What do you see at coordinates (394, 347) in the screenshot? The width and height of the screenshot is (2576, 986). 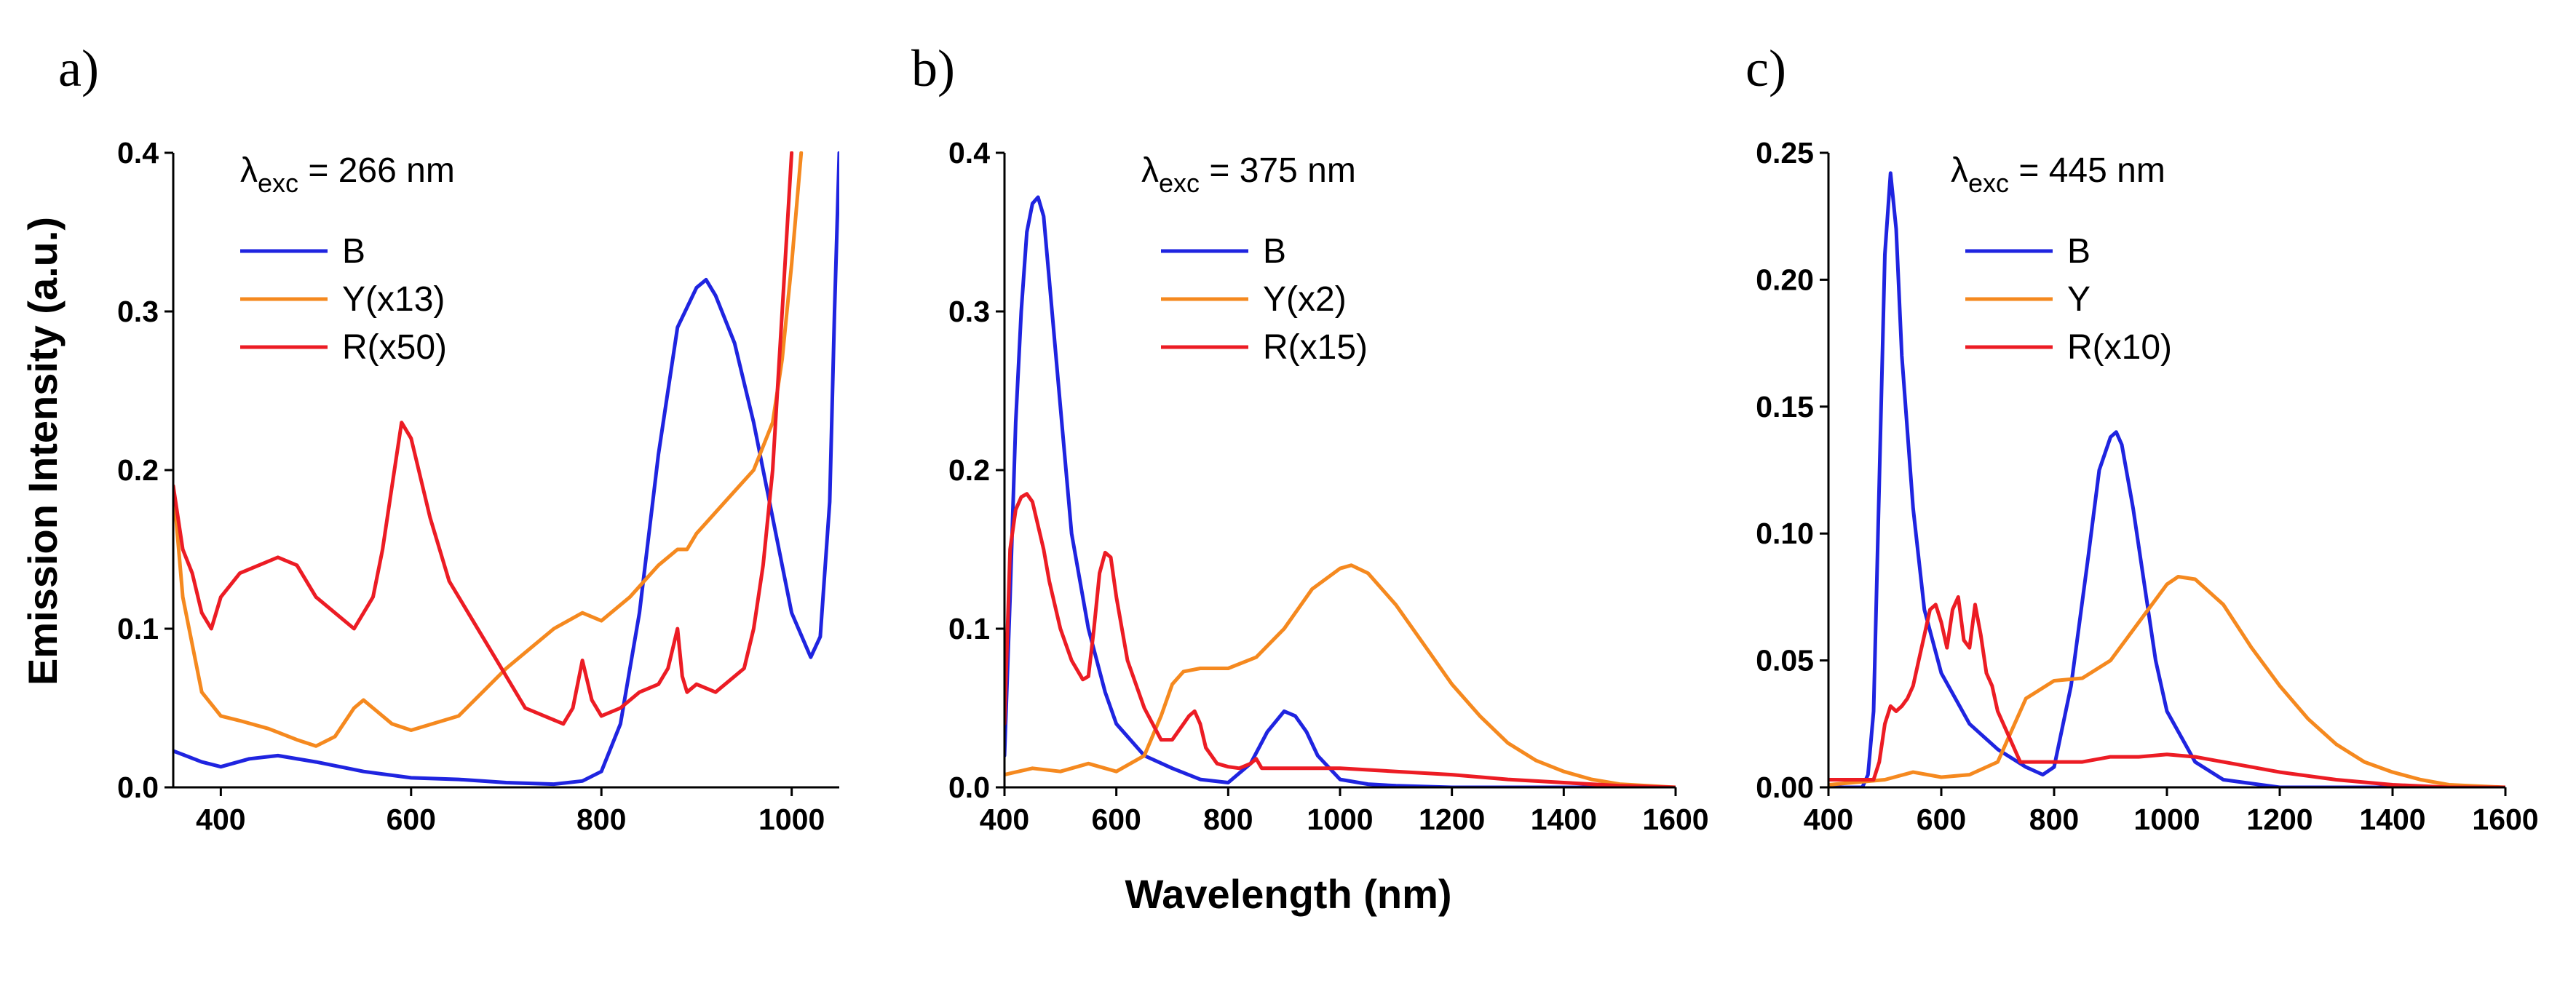 I see `legend-label: R(x50)` at bounding box center [394, 347].